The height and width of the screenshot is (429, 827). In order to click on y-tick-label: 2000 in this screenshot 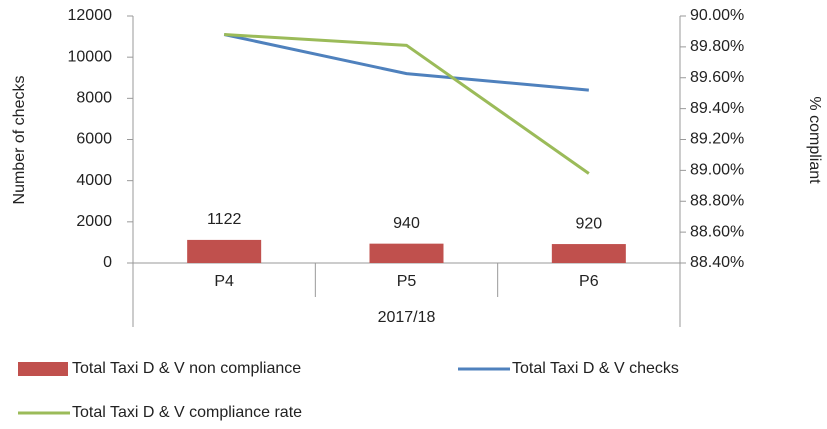, I will do `click(94, 221)`.